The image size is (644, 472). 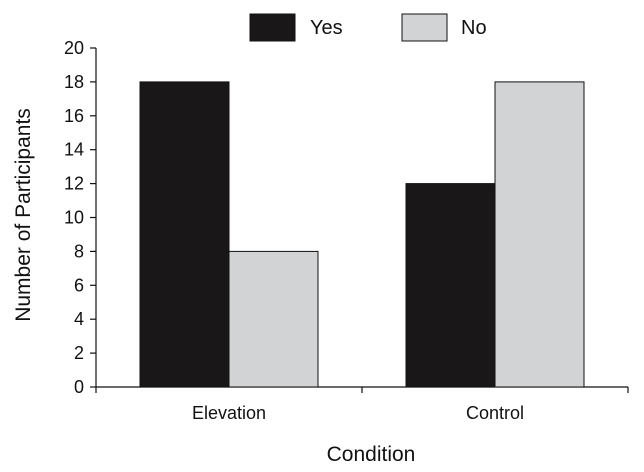 What do you see at coordinates (79, 285) in the screenshot?
I see `y-tick-label: 6` at bounding box center [79, 285].